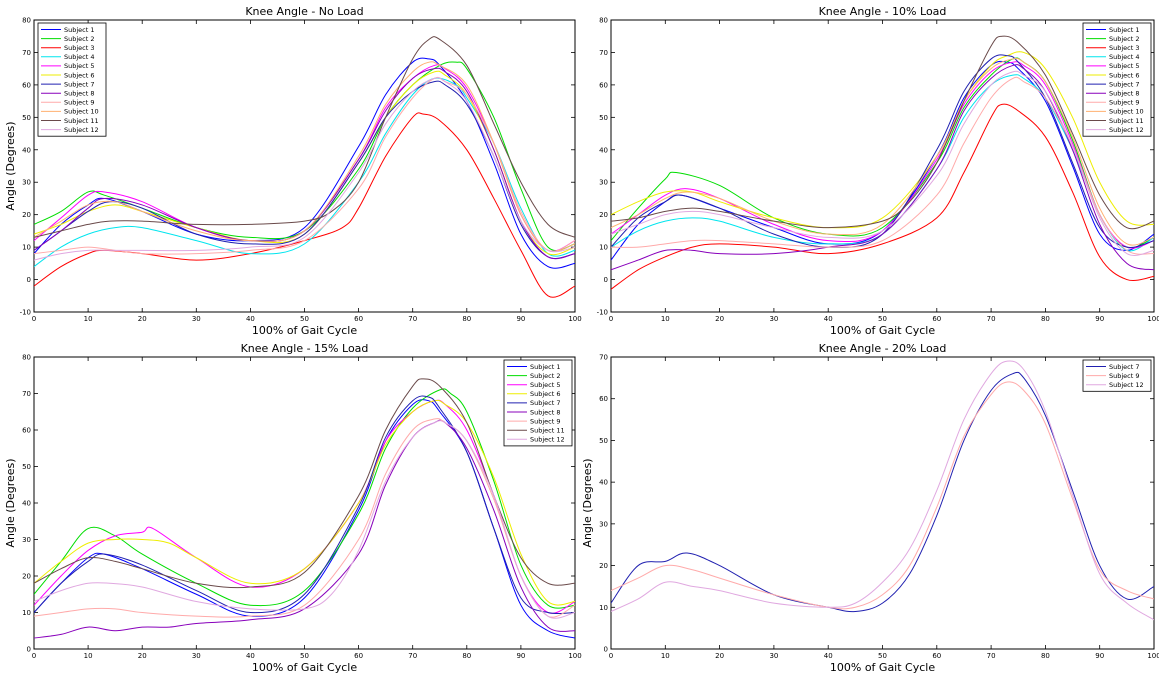 The image size is (1159, 676). What do you see at coordinates (883, 348) in the screenshot?
I see `chart-title: Knee Angle - 20% Load` at bounding box center [883, 348].